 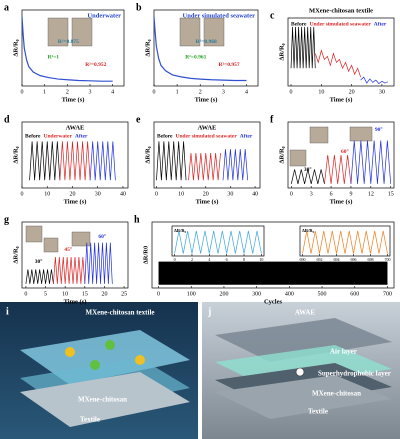 What do you see at coordinates (322, 294) in the screenshot?
I see `x-tick-label: 500` at bounding box center [322, 294].